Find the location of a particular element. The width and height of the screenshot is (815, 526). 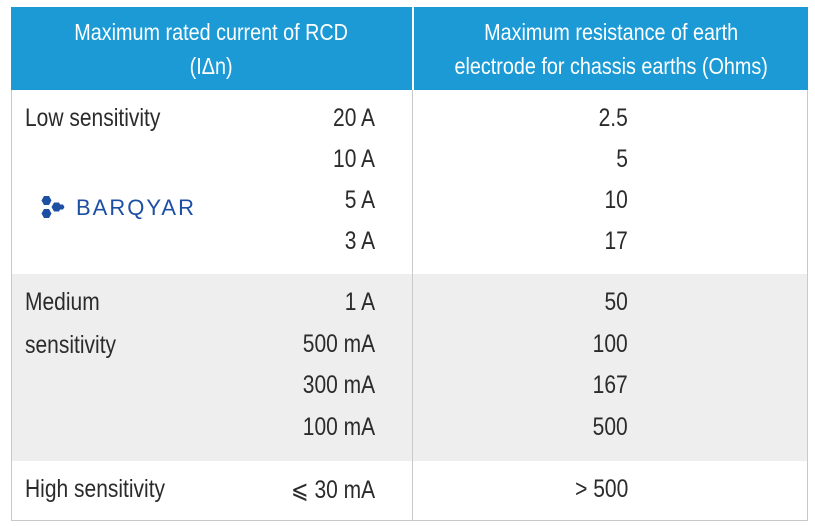

current-value: 300 mA is located at coordinates (338, 385).